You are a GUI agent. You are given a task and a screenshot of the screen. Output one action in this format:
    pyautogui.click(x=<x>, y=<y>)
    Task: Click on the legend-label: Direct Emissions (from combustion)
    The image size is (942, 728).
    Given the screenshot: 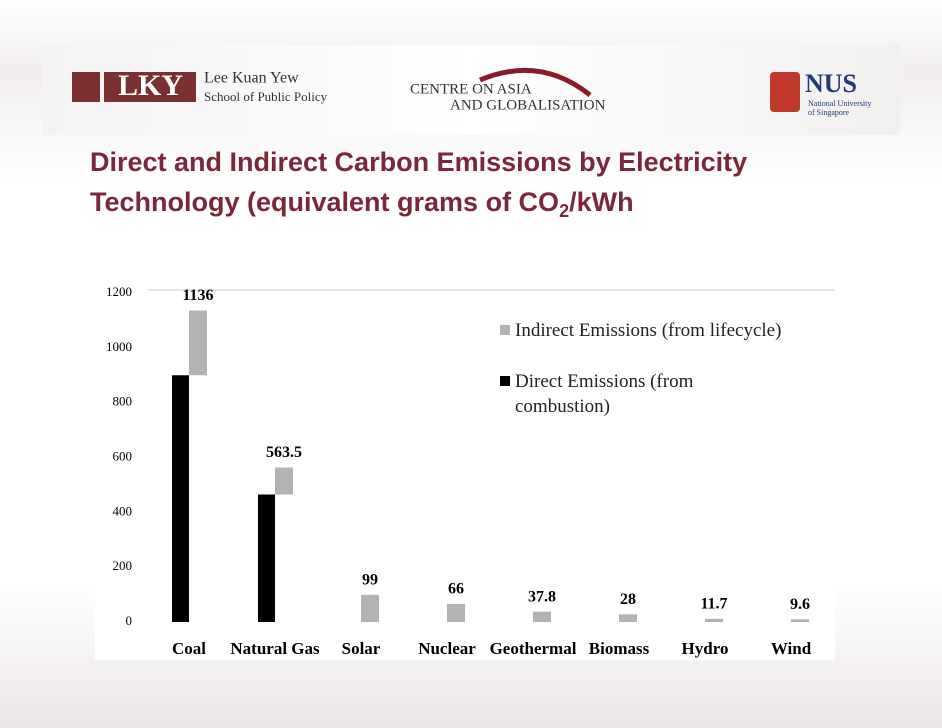 What is the action you would take?
    pyautogui.click(x=604, y=394)
    